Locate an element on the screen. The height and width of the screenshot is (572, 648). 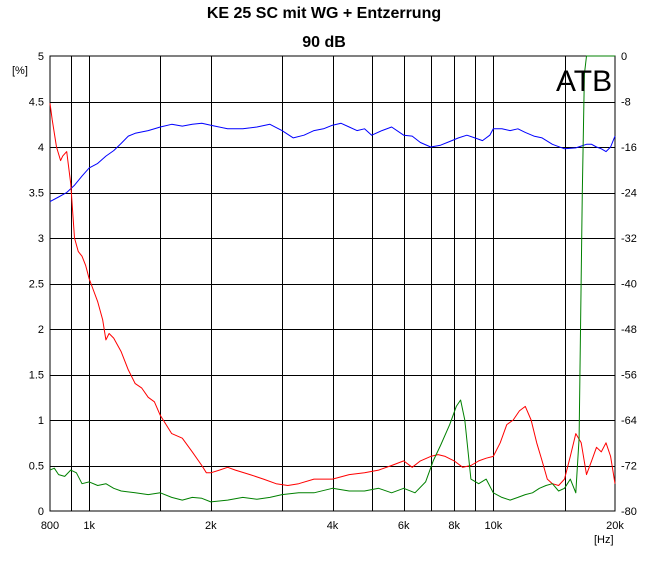
y-right-tick-label: 0 is located at coordinates (624, 57).